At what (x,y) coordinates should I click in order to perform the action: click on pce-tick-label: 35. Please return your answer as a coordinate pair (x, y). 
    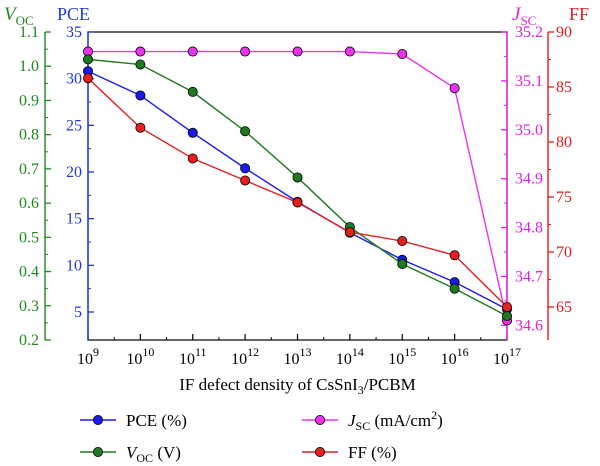
    Looking at the image, I should click on (74, 32).